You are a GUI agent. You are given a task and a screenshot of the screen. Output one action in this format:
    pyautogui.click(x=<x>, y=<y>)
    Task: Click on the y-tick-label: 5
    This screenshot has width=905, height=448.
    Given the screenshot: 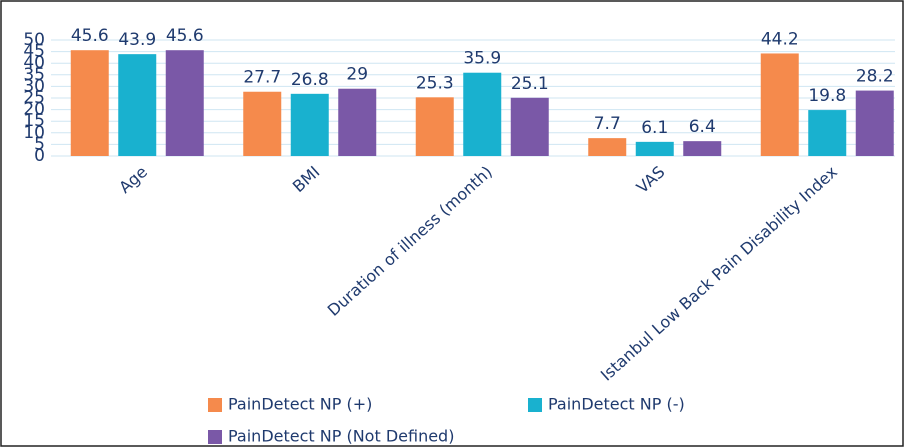 What is the action you would take?
    pyautogui.click(x=39, y=144)
    